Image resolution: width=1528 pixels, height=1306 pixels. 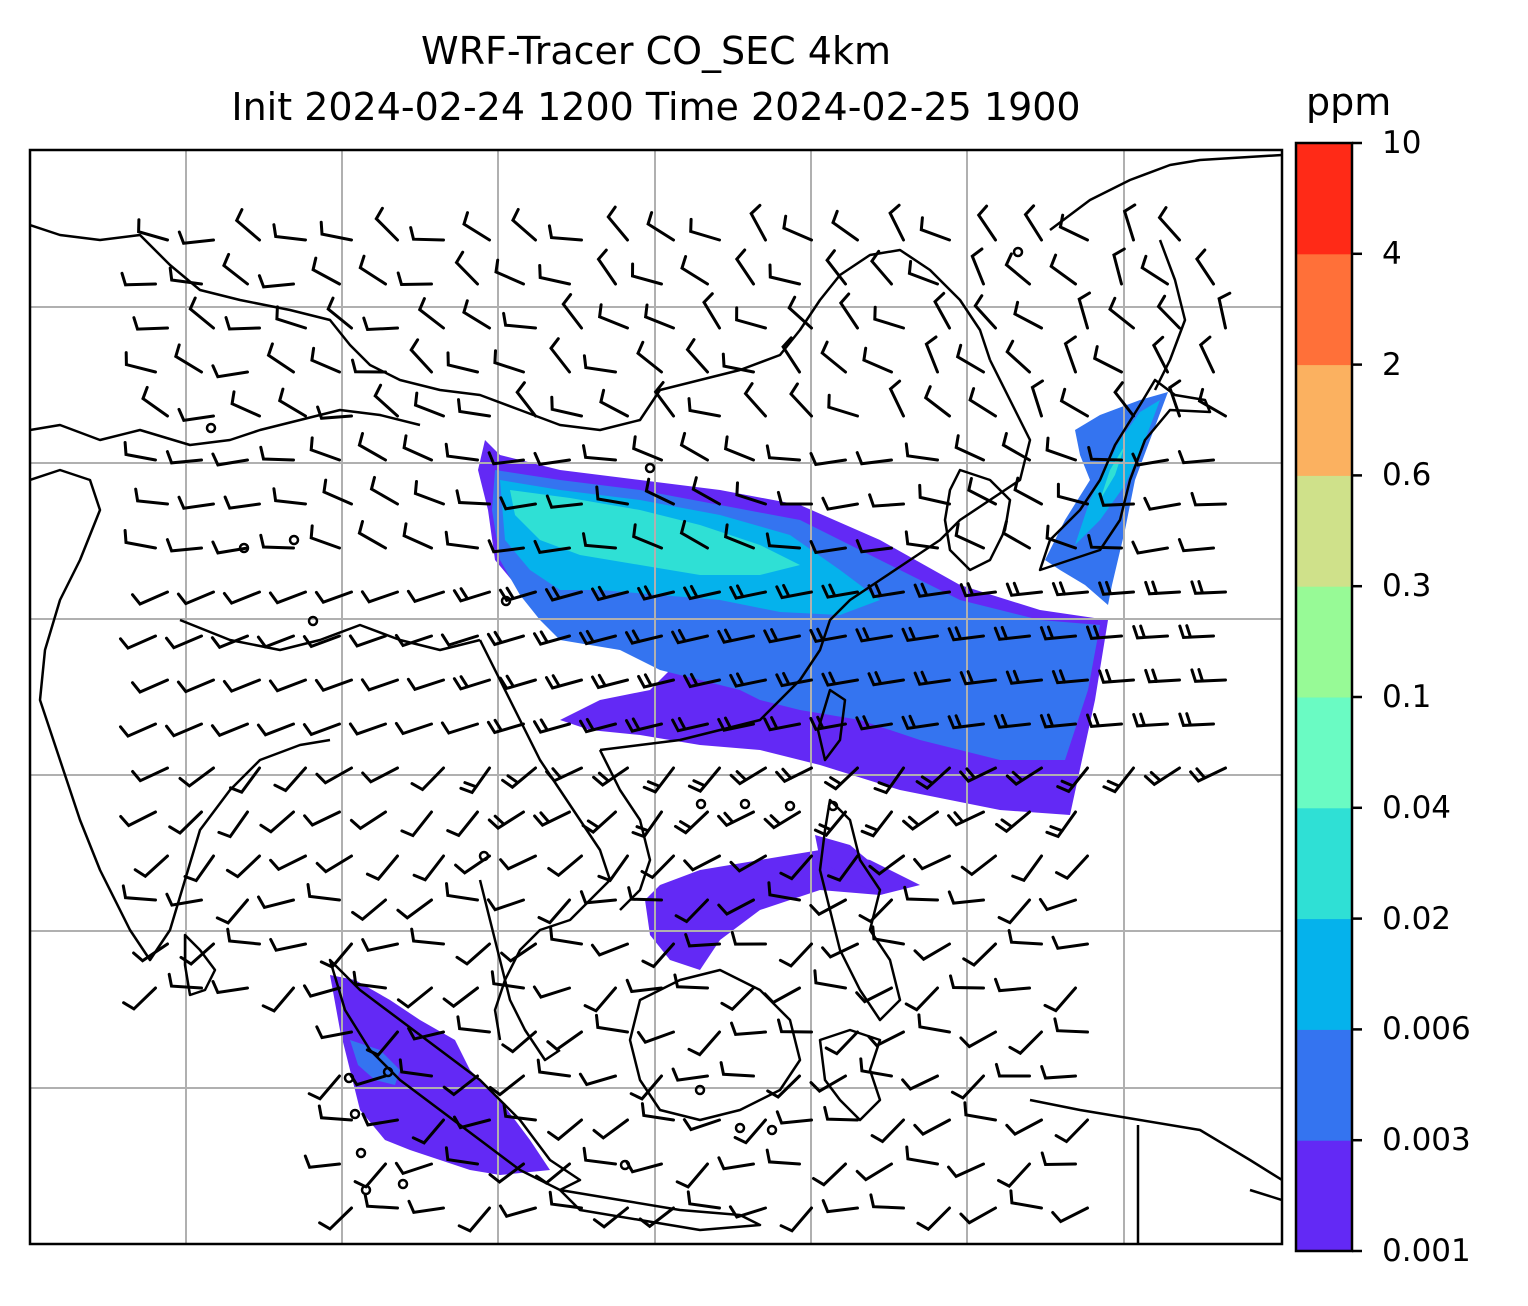 What do you see at coordinates (375, 1062) in the screenshot?
I see `plume-sumatra-core` at bounding box center [375, 1062].